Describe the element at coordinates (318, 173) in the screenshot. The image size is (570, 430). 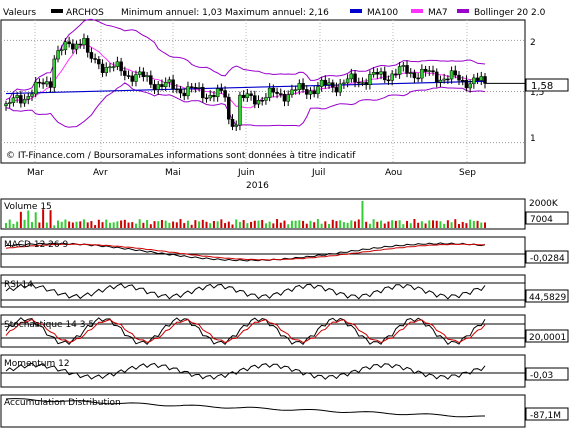
I see `month-label-juil: Juil` at that location.